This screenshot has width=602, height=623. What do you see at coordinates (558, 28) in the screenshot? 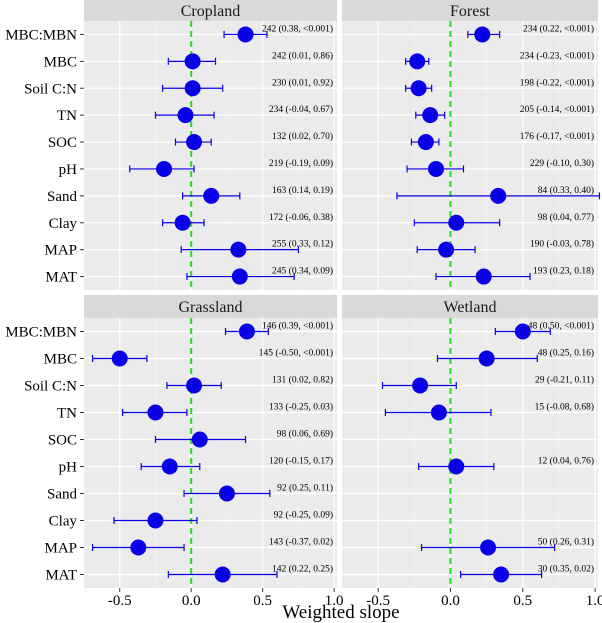
I see `point-annotation: 234 (0.22, <0.001)` at bounding box center [558, 28].